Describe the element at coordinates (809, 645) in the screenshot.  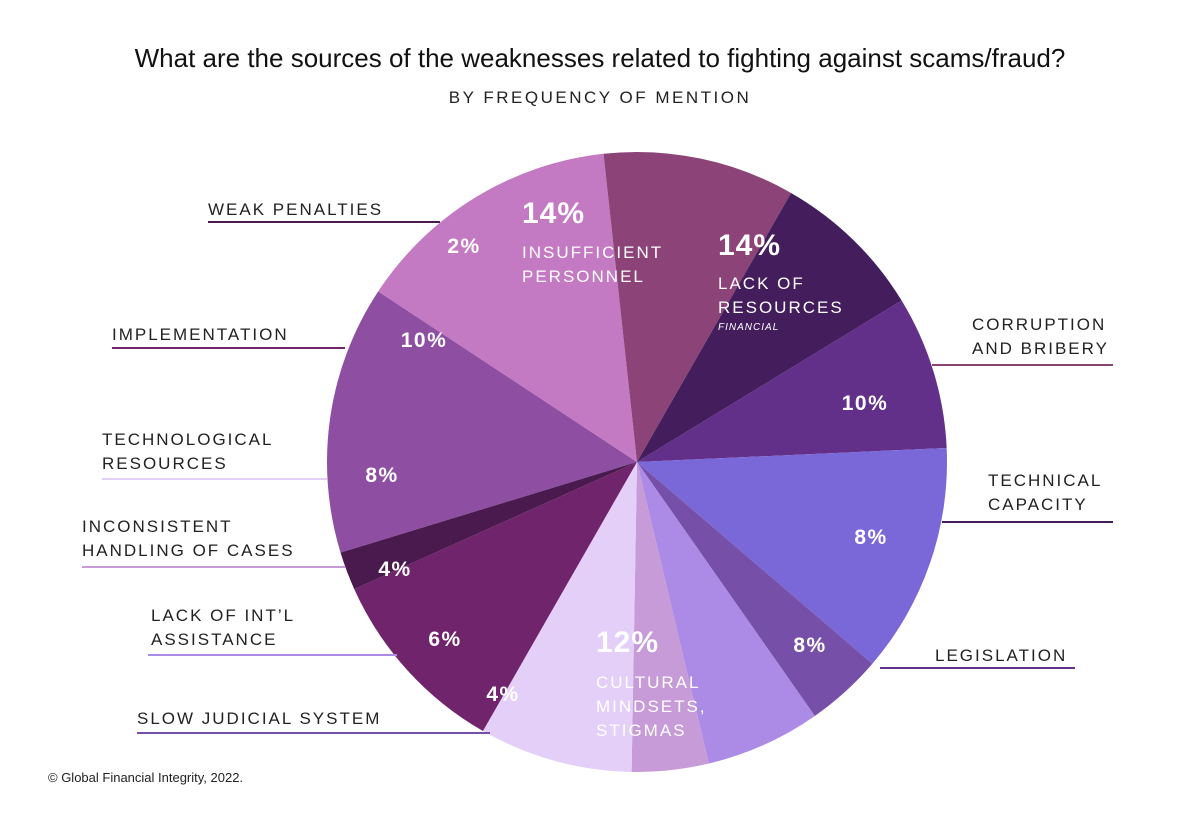
I see `value-label-legislation: 8%` at that location.